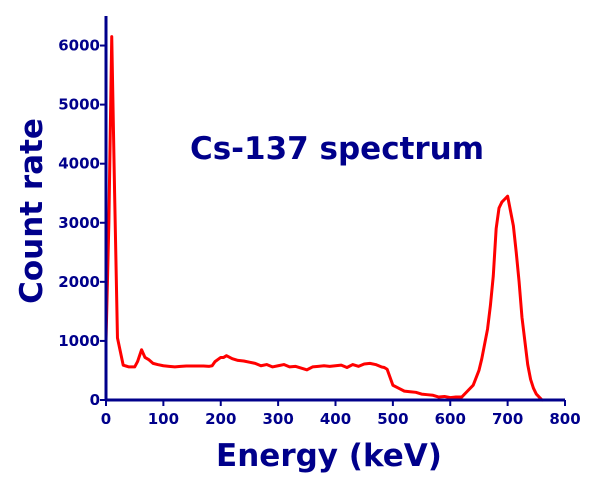 The image size is (600, 480). Describe the element at coordinates (79, 46) in the screenshot. I see `y-tick-label-6000: 6000` at that location.